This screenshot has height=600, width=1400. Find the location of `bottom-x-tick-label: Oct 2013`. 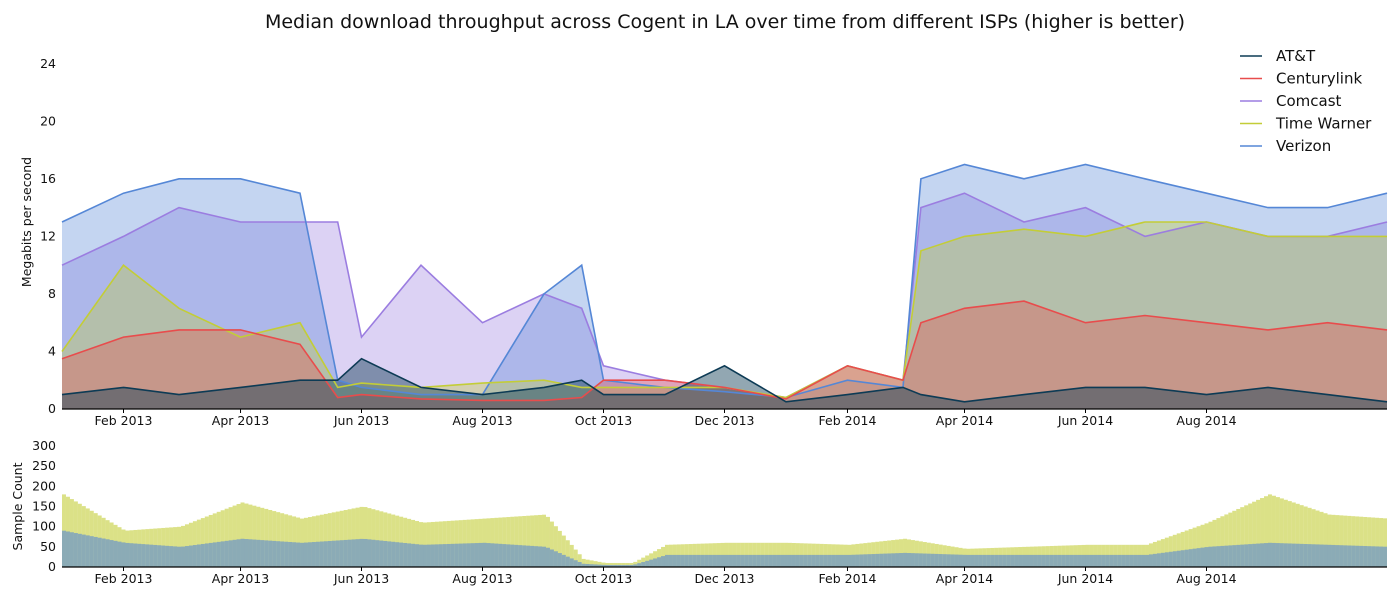

bottom-x-tick-label: Oct 2013 is located at coordinates (603, 578).